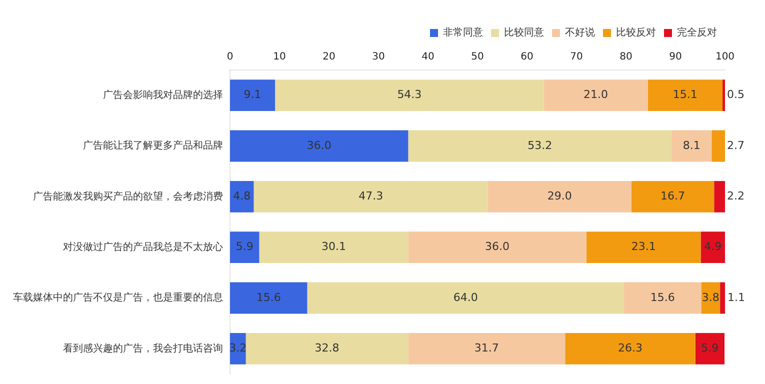  I want to click on legend-label: 完全反对, so click(697, 32).